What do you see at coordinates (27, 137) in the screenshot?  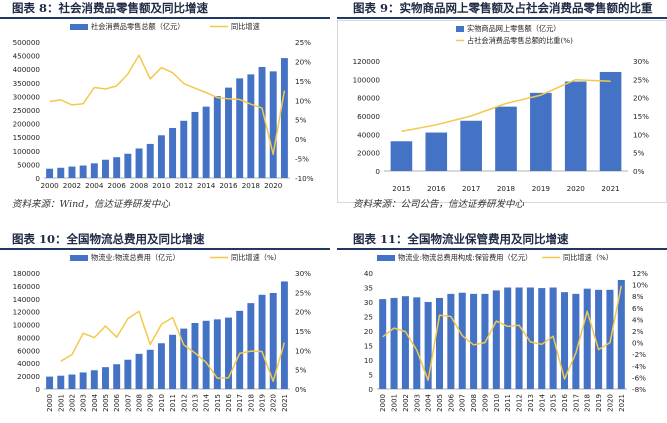 I see `left-tick-label: 150000` at bounding box center [27, 137].